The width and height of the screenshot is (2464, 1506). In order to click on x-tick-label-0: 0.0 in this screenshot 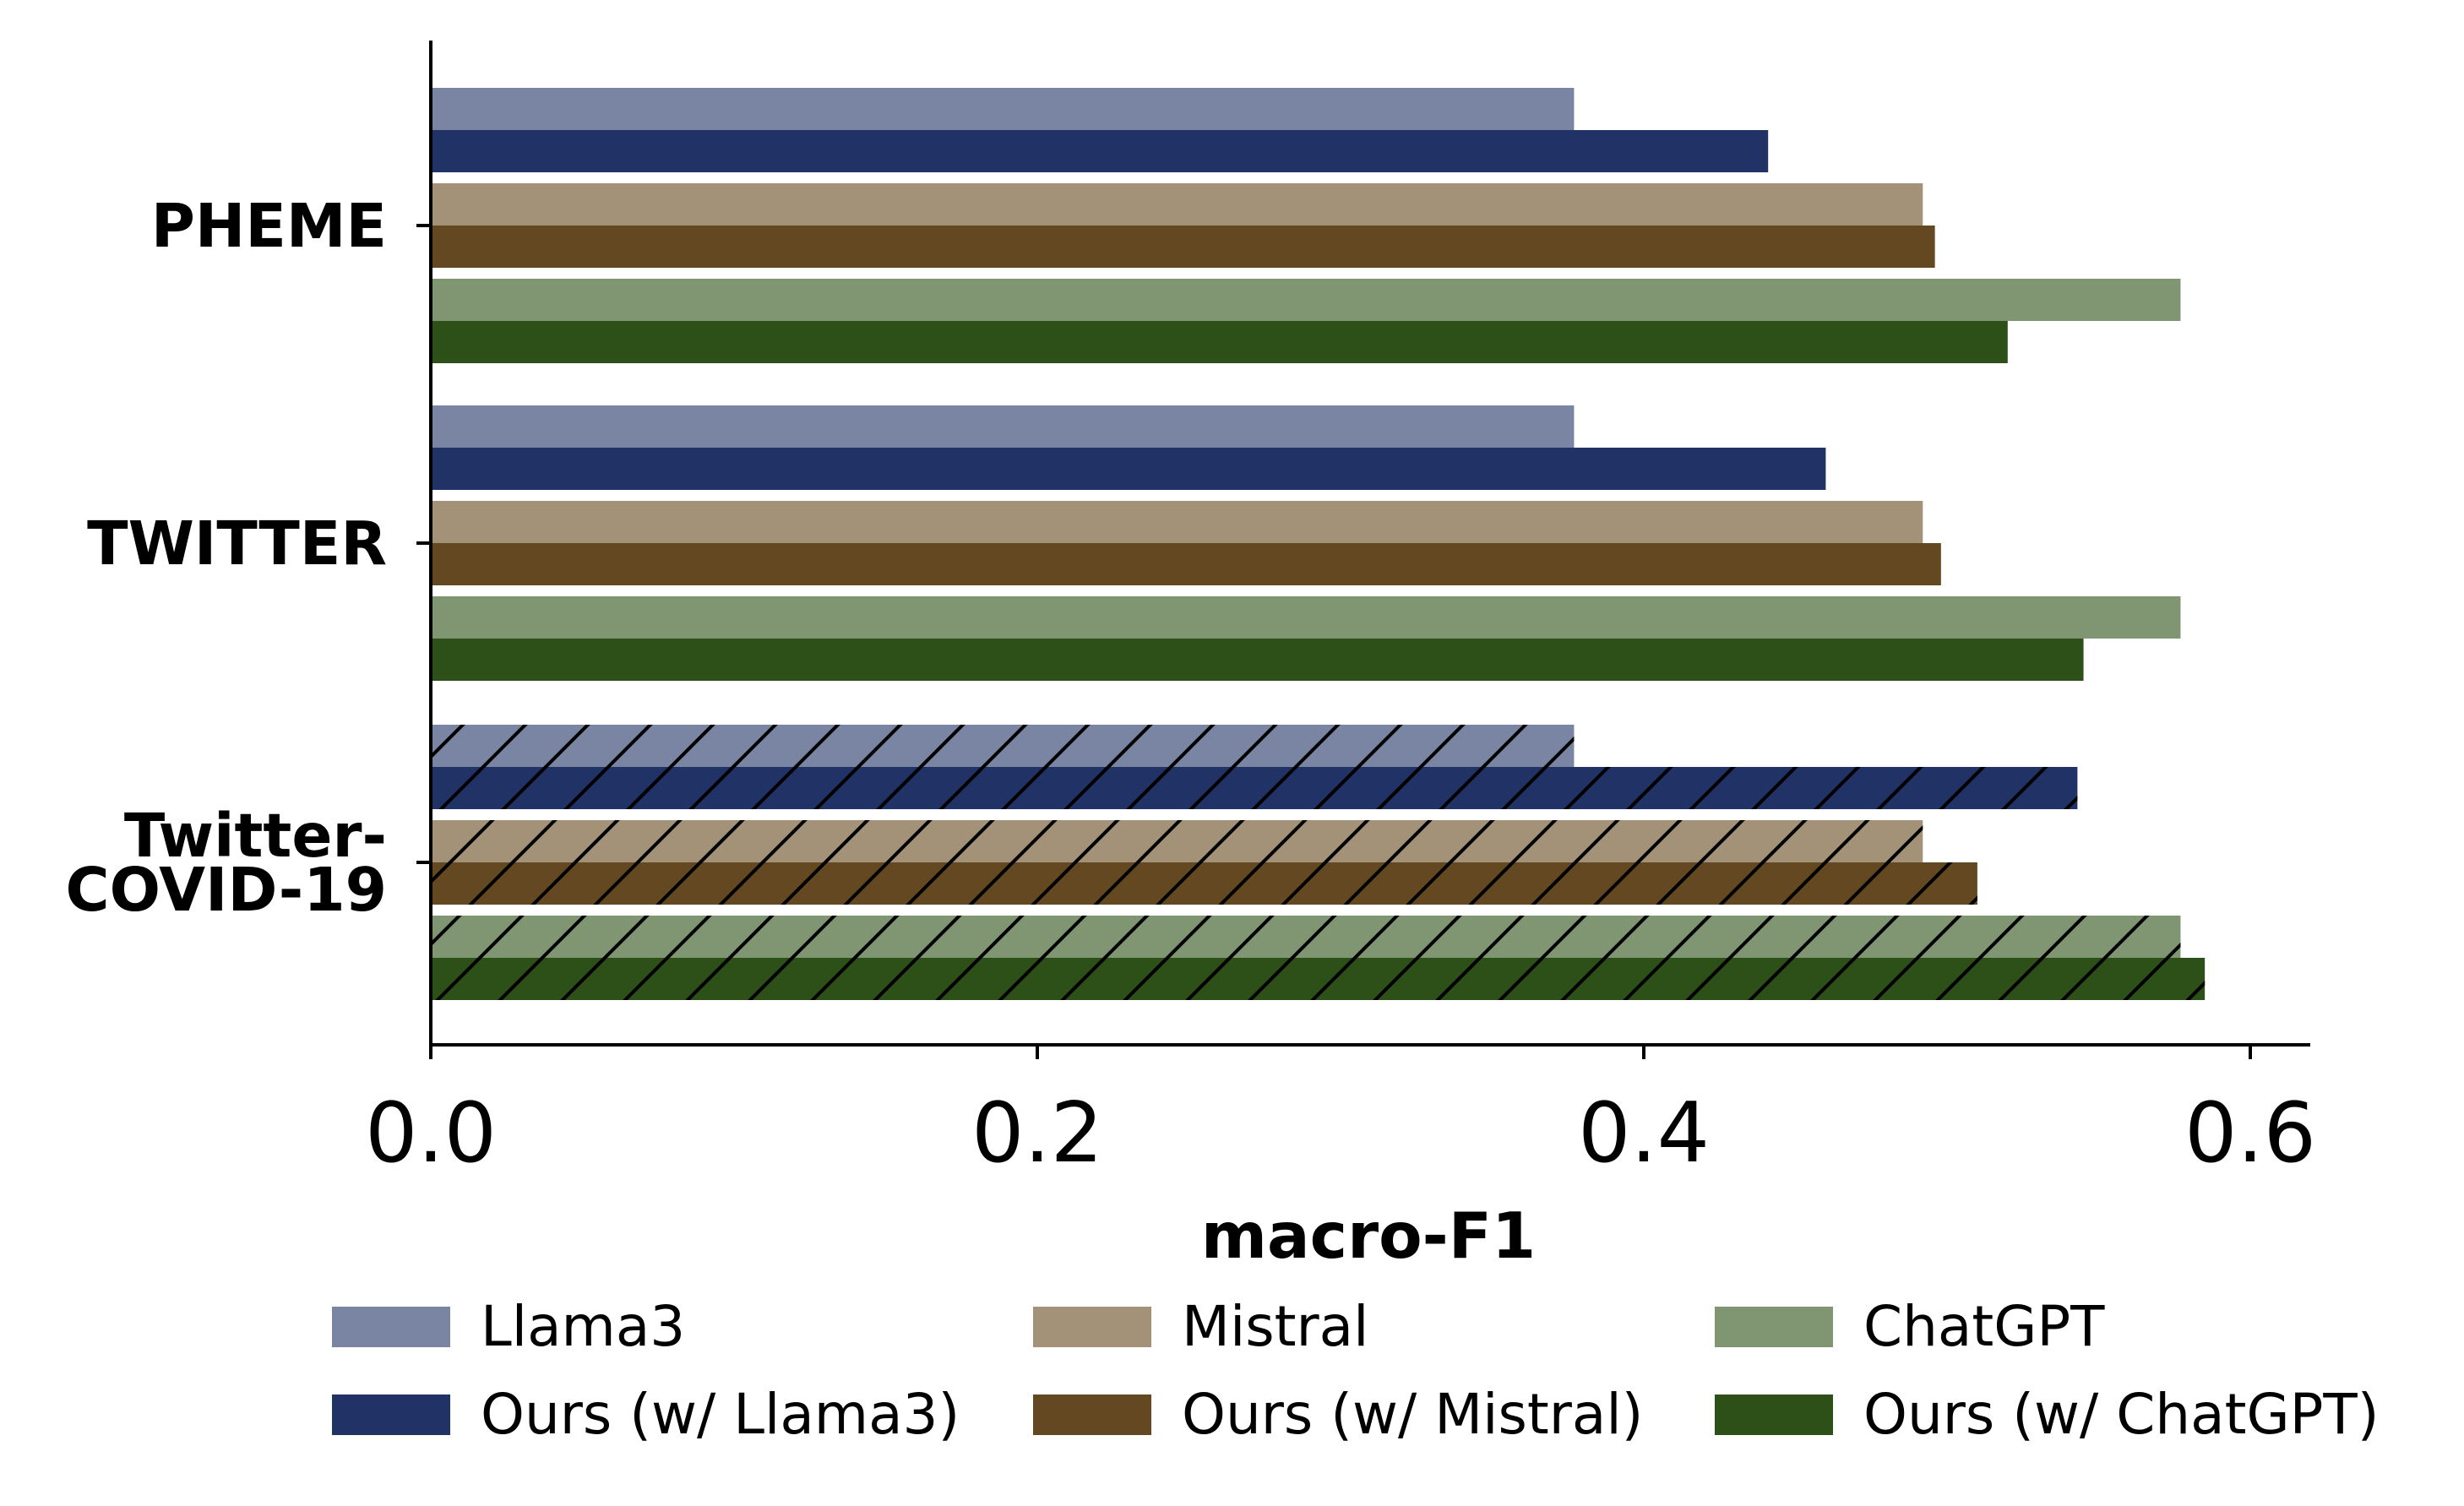, I will do `click(431, 1134)`.